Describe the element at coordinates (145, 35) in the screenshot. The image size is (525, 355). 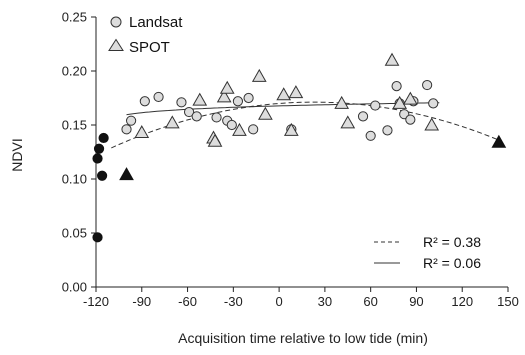
I see `series-legend: Landsat SPOT` at that location.